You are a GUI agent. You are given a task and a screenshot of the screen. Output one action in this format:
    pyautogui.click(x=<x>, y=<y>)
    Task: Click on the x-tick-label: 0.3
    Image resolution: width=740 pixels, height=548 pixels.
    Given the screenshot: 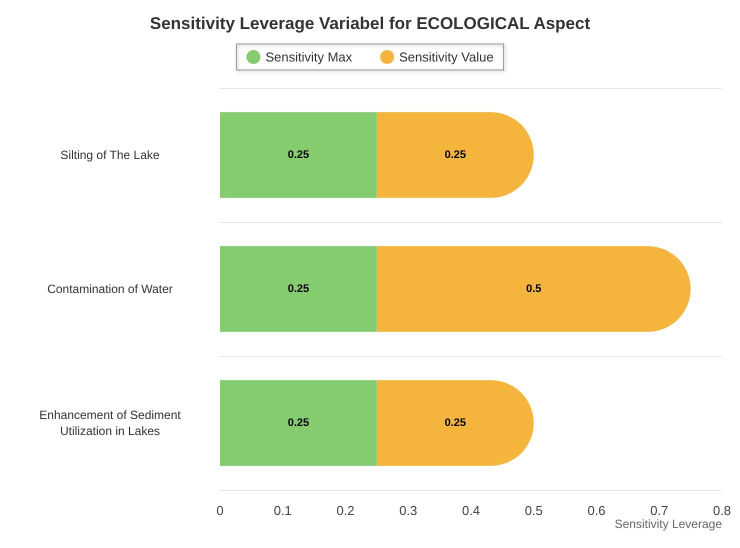 What is the action you would take?
    pyautogui.click(x=408, y=510)
    